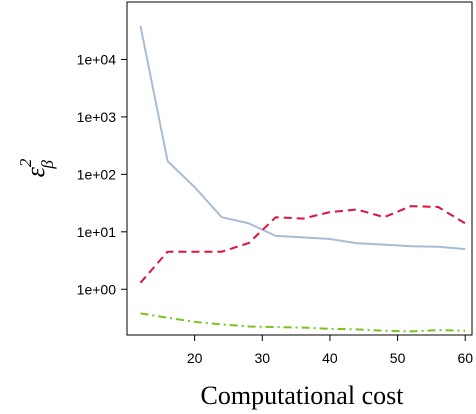 The image size is (476, 414). I want to click on y-tick-label: 1e+02, so click(97, 174).